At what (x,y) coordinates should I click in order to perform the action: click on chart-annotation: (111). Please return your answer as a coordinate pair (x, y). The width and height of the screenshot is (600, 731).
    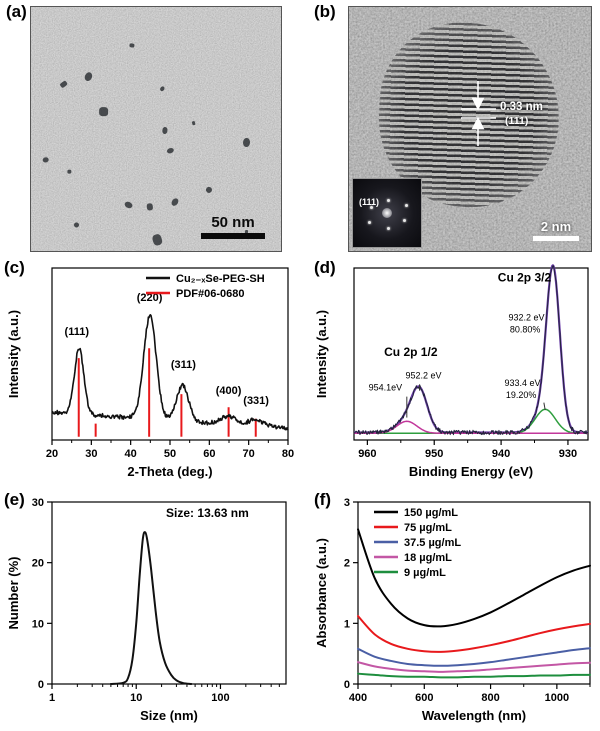
    Looking at the image, I should click on (77, 332).